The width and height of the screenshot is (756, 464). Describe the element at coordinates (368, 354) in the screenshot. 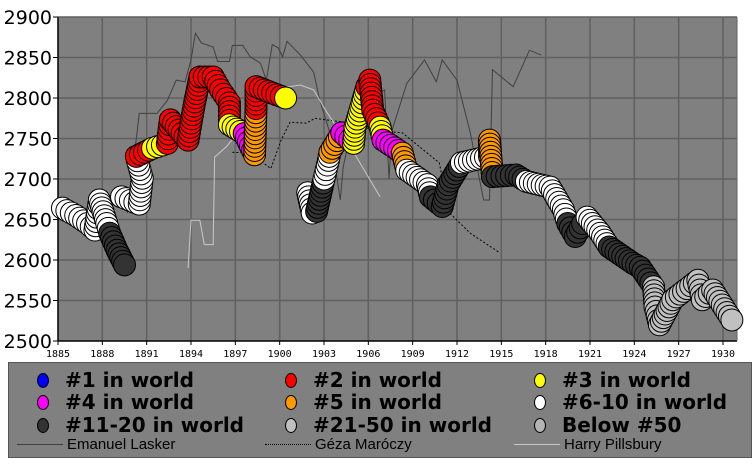

I see `x-tick-label: 1906` at that location.